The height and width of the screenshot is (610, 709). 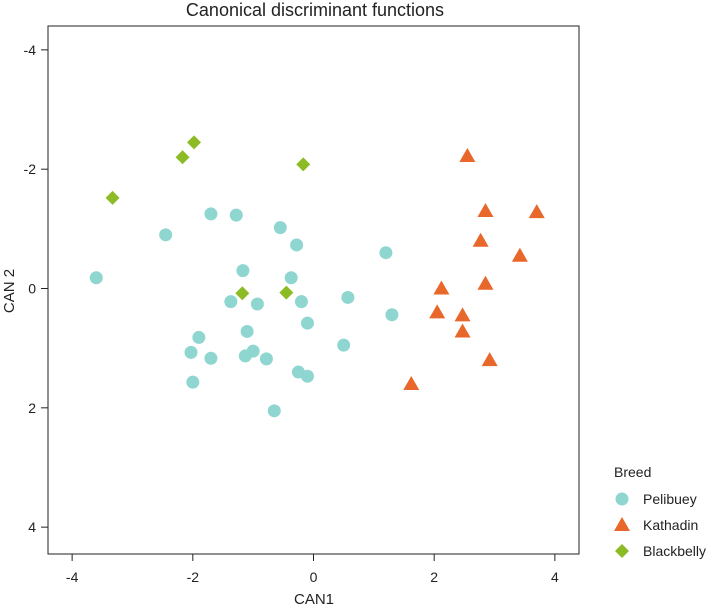 What do you see at coordinates (674, 551) in the screenshot?
I see `legend-label-blackbelly: Blackbelly` at bounding box center [674, 551].